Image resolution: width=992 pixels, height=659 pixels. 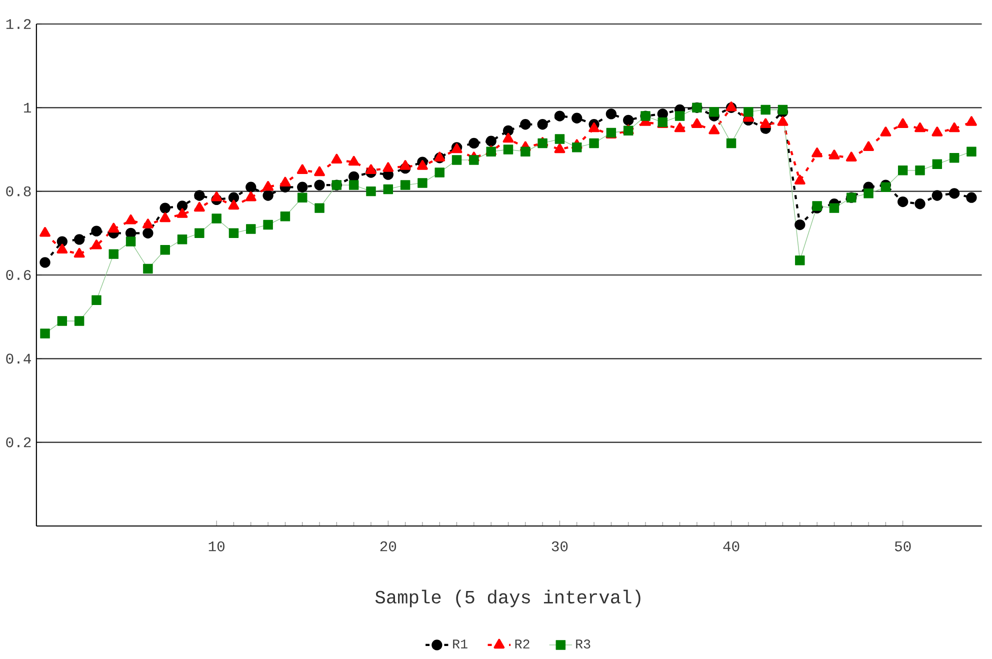 What do you see at coordinates (18, 191) in the screenshot?
I see `y-tick-label: 0.8` at bounding box center [18, 191].